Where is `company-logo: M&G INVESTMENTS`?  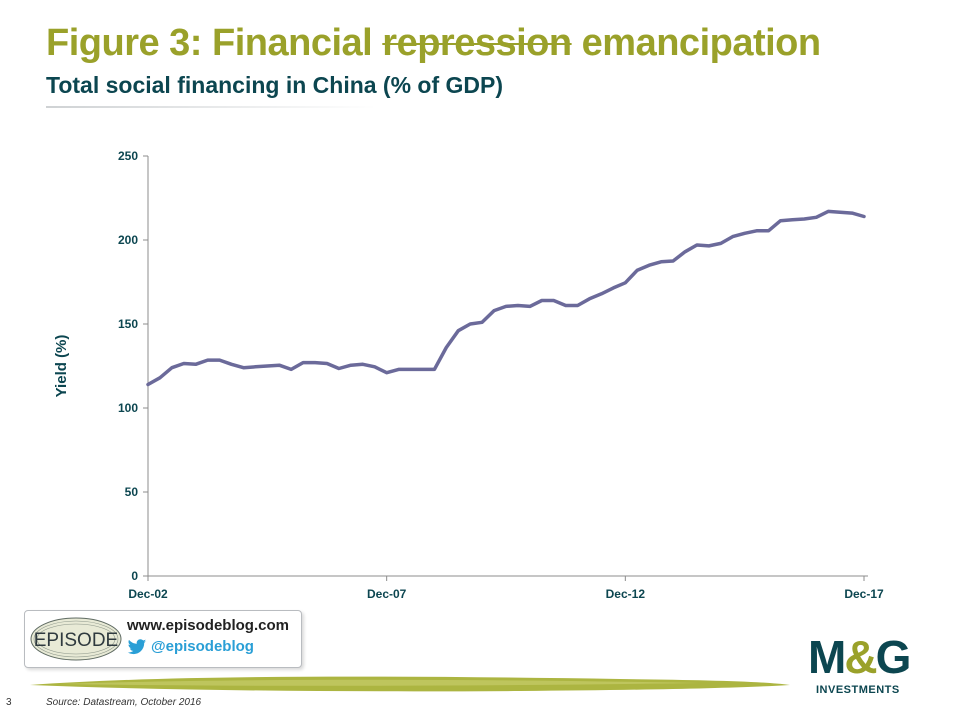 company-logo: M&G INVESTMENTS is located at coordinates (870, 665).